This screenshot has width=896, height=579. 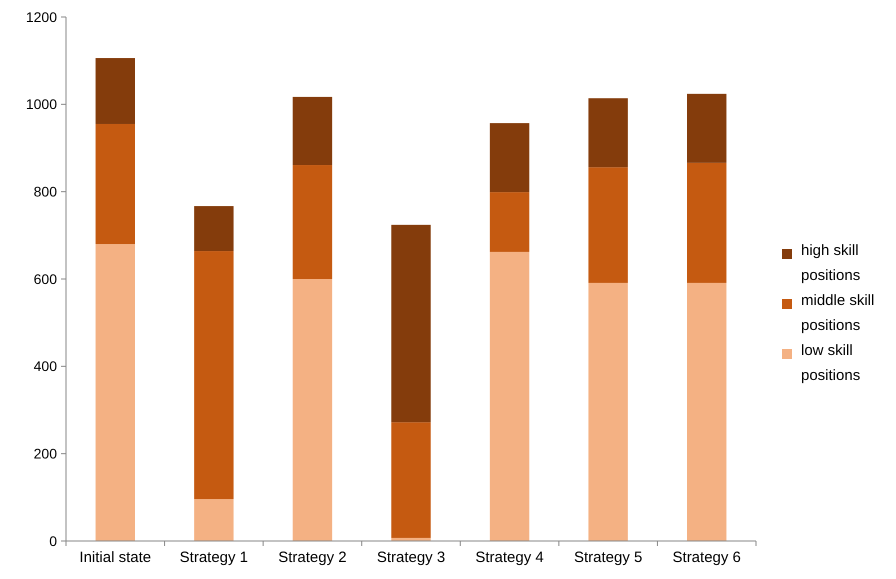 What do you see at coordinates (509, 557) in the screenshot?
I see `x-tick-label: Strategy 4` at bounding box center [509, 557].